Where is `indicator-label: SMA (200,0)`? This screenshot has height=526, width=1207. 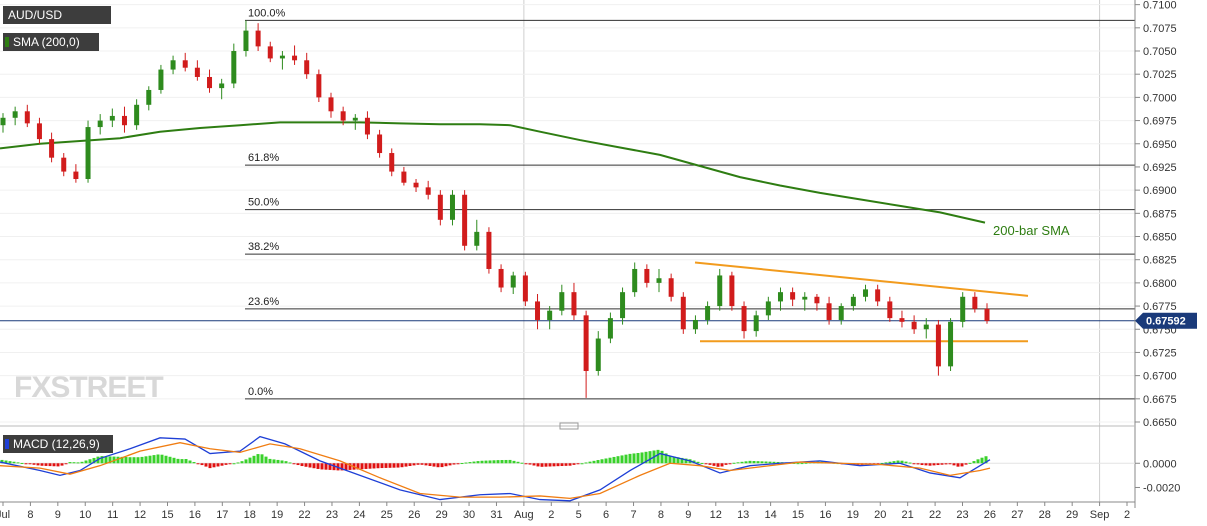
indicator-label: SMA (200,0) is located at coordinates (51, 42).